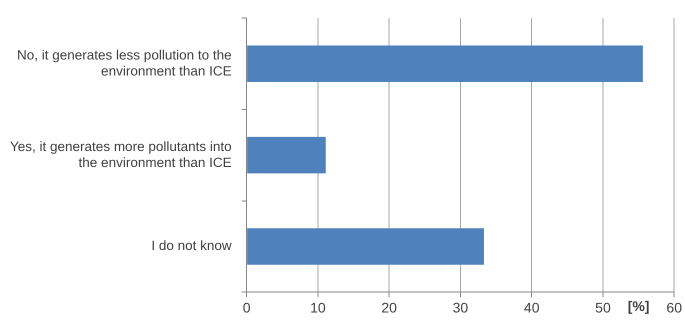  What do you see at coordinates (318, 307) in the screenshot?
I see `x-tick-label: 10` at bounding box center [318, 307].